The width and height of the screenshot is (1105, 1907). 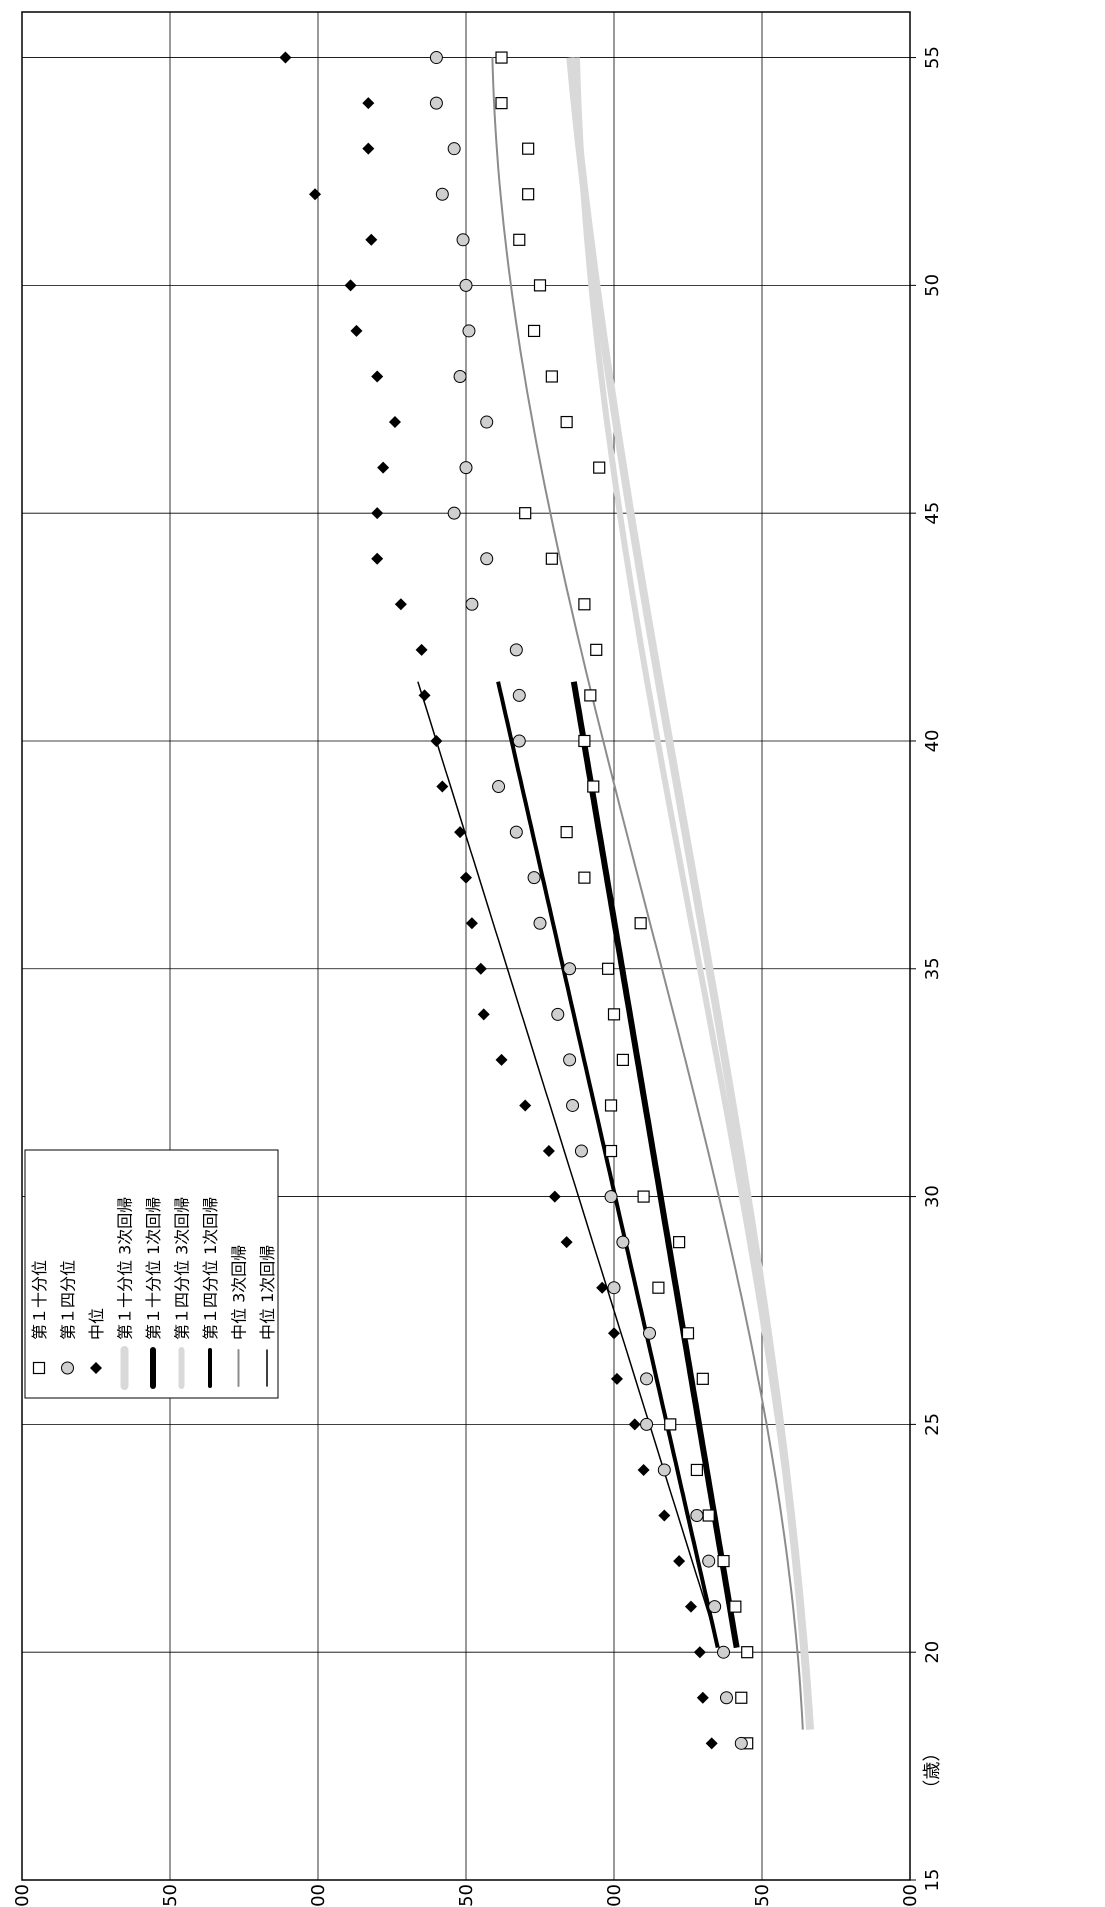 I want to click on legend-label: 第１十分位, so click(x=39, y=1300).